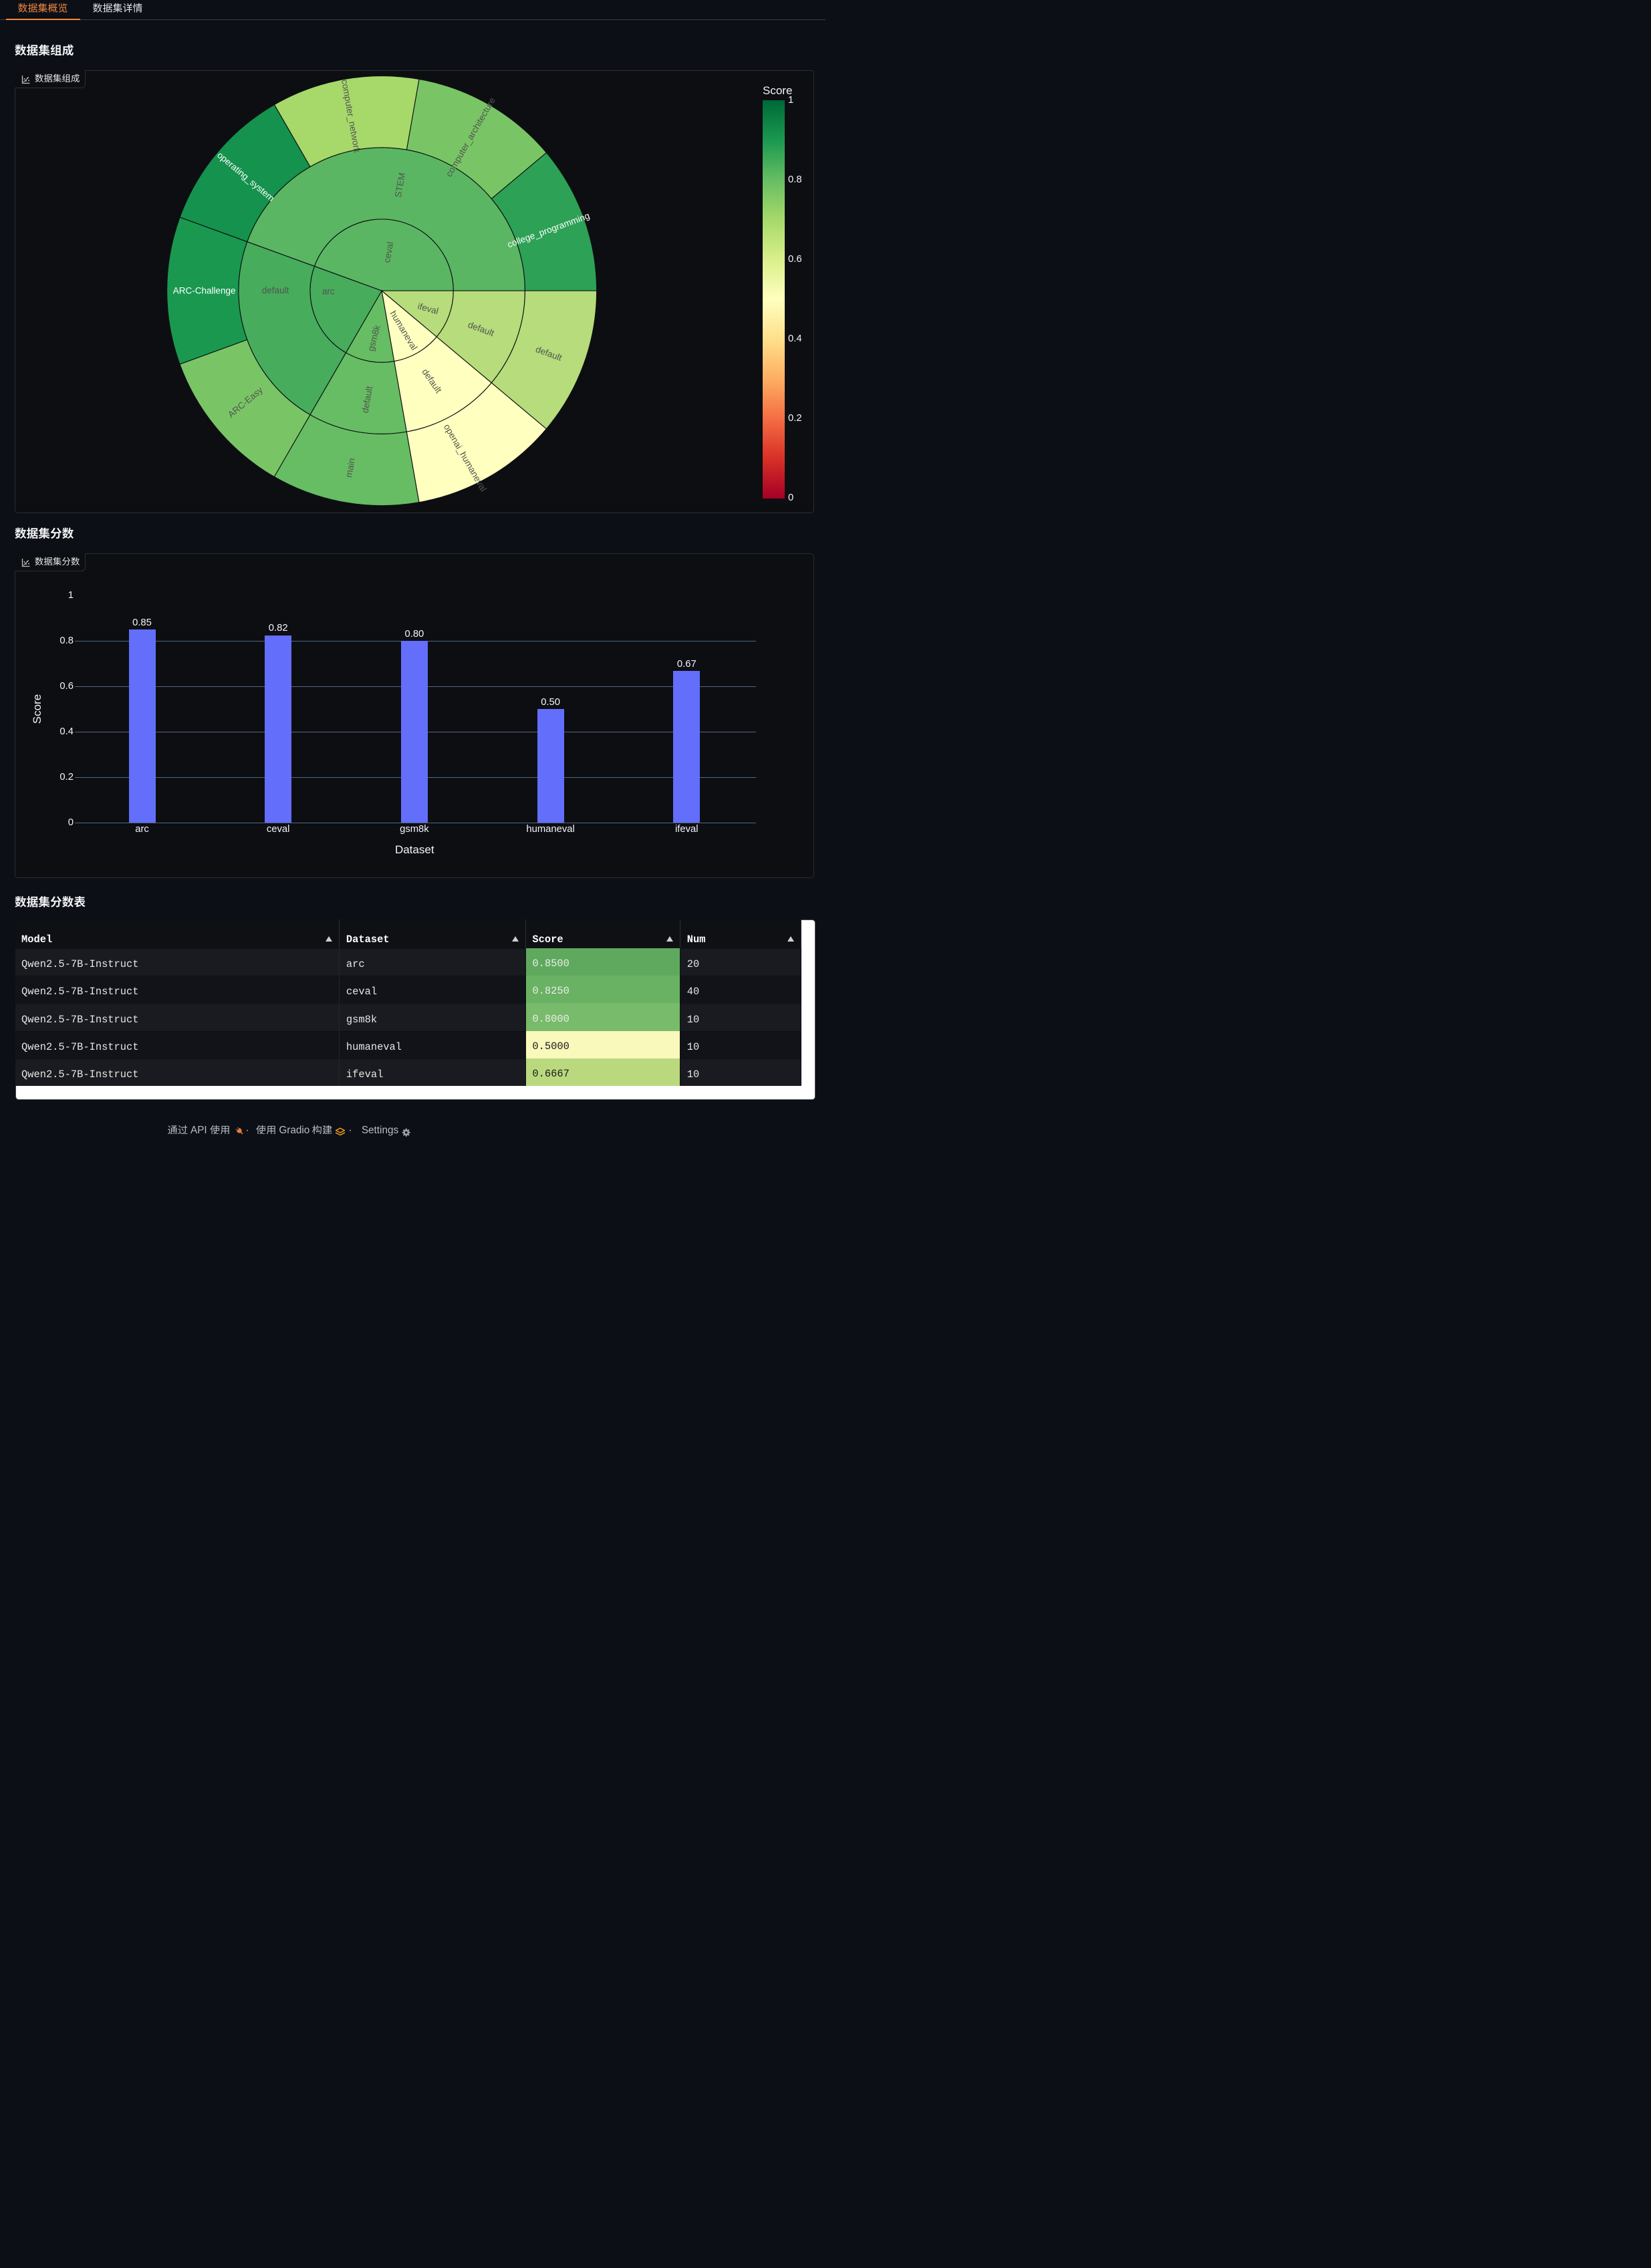 This screenshot has height=2268, width=1651. I want to click on svg-text: ARC-Challenge, so click(204, 291).